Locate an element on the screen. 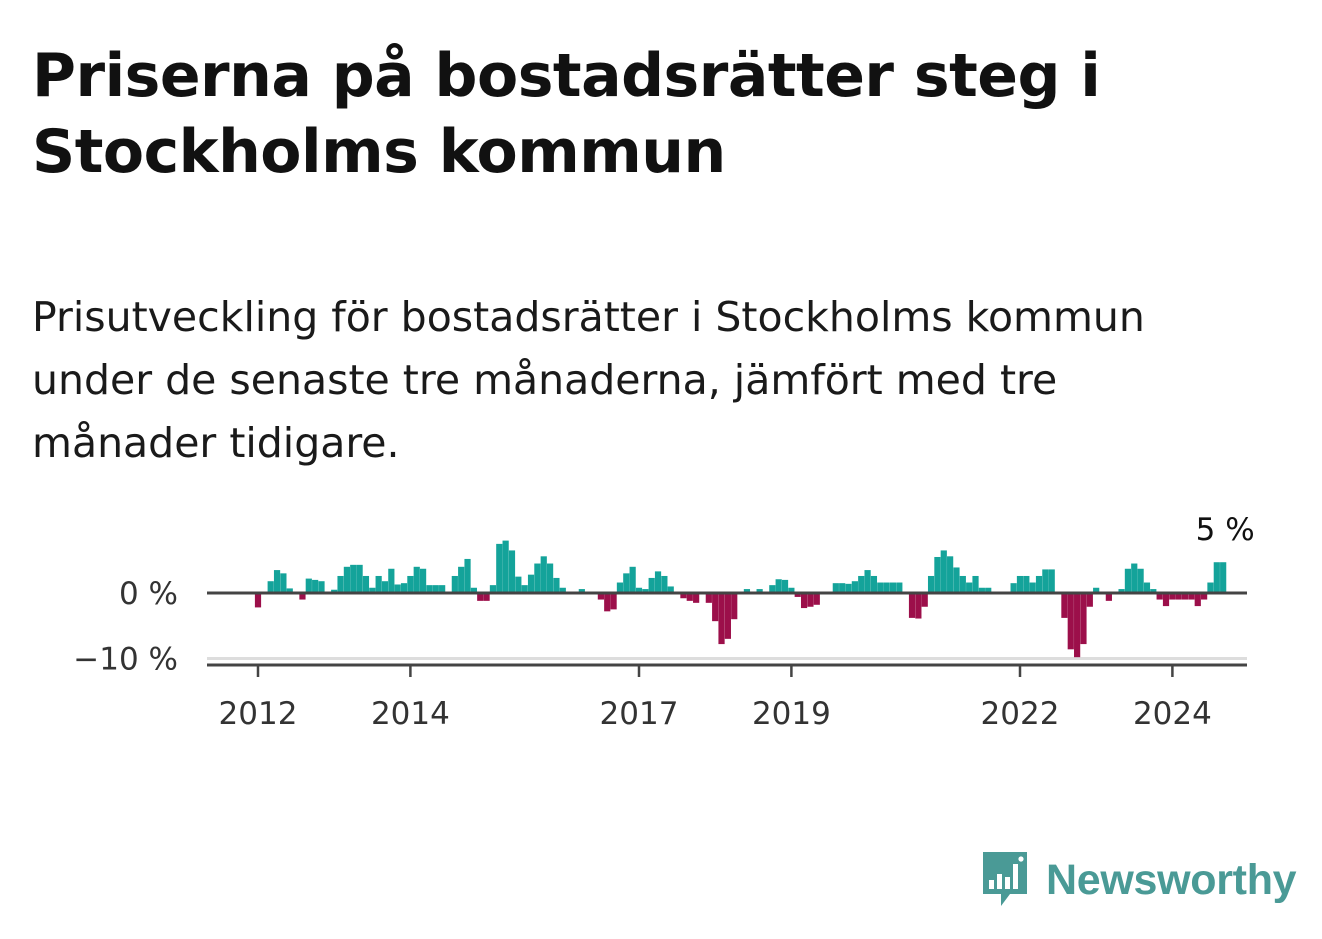 This screenshot has height=939, width=1322. bars-layer is located at coordinates (740, 599).